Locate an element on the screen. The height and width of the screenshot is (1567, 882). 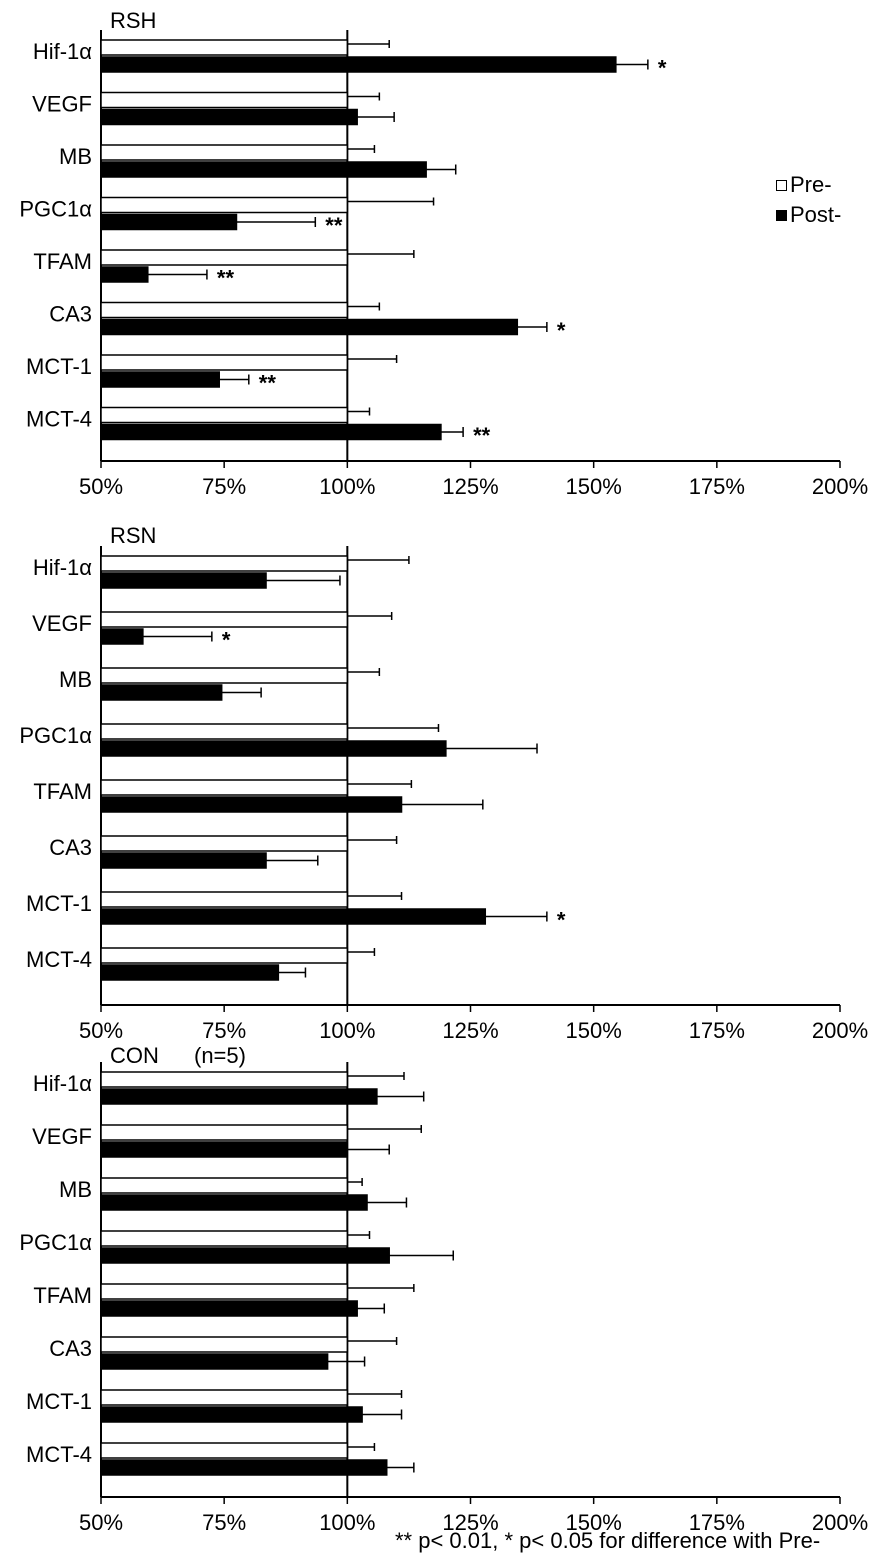
panel-2-category-label: MCT-1 is located at coordinates (59, 1401).